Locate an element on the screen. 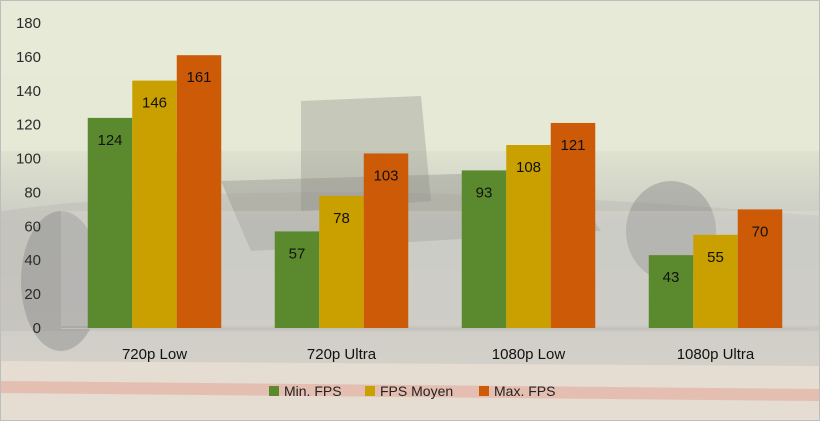 The width and height of the screenshot is (820, 421). bar-fps-moyen-720p-ultra is located at coordinates (341, 261).